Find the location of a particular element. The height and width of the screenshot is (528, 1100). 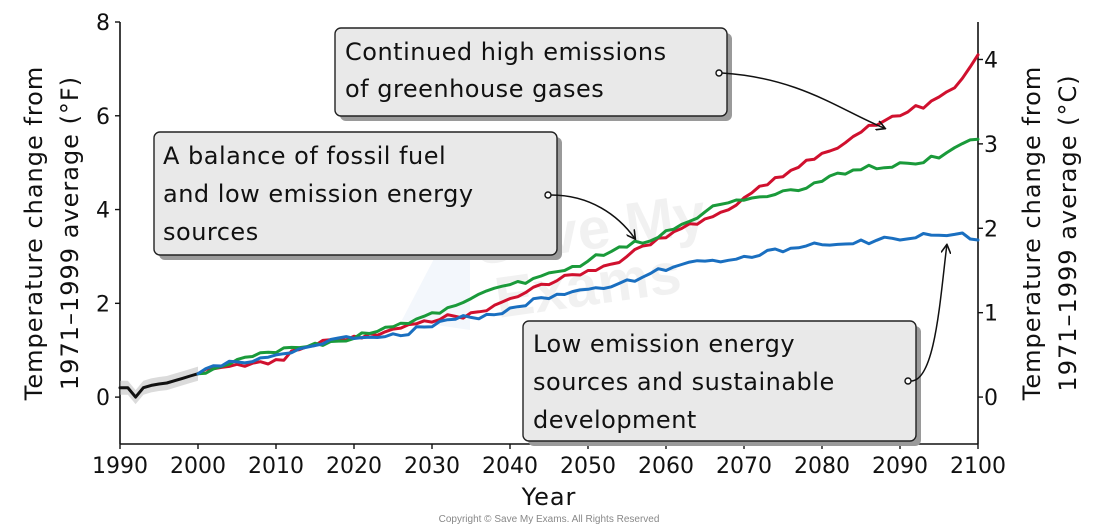

x-tick-label: 2020 is located at coordinates (354, 466).